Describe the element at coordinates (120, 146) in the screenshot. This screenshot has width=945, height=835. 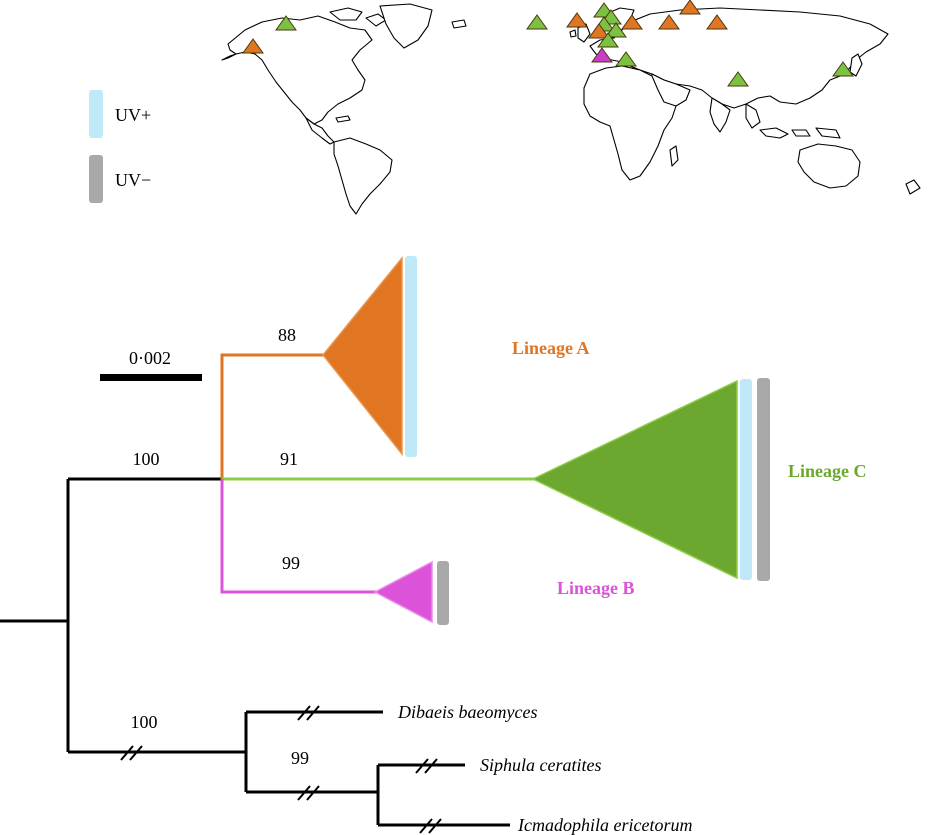
I see `uv-legend: UV+ UV−` at that location.